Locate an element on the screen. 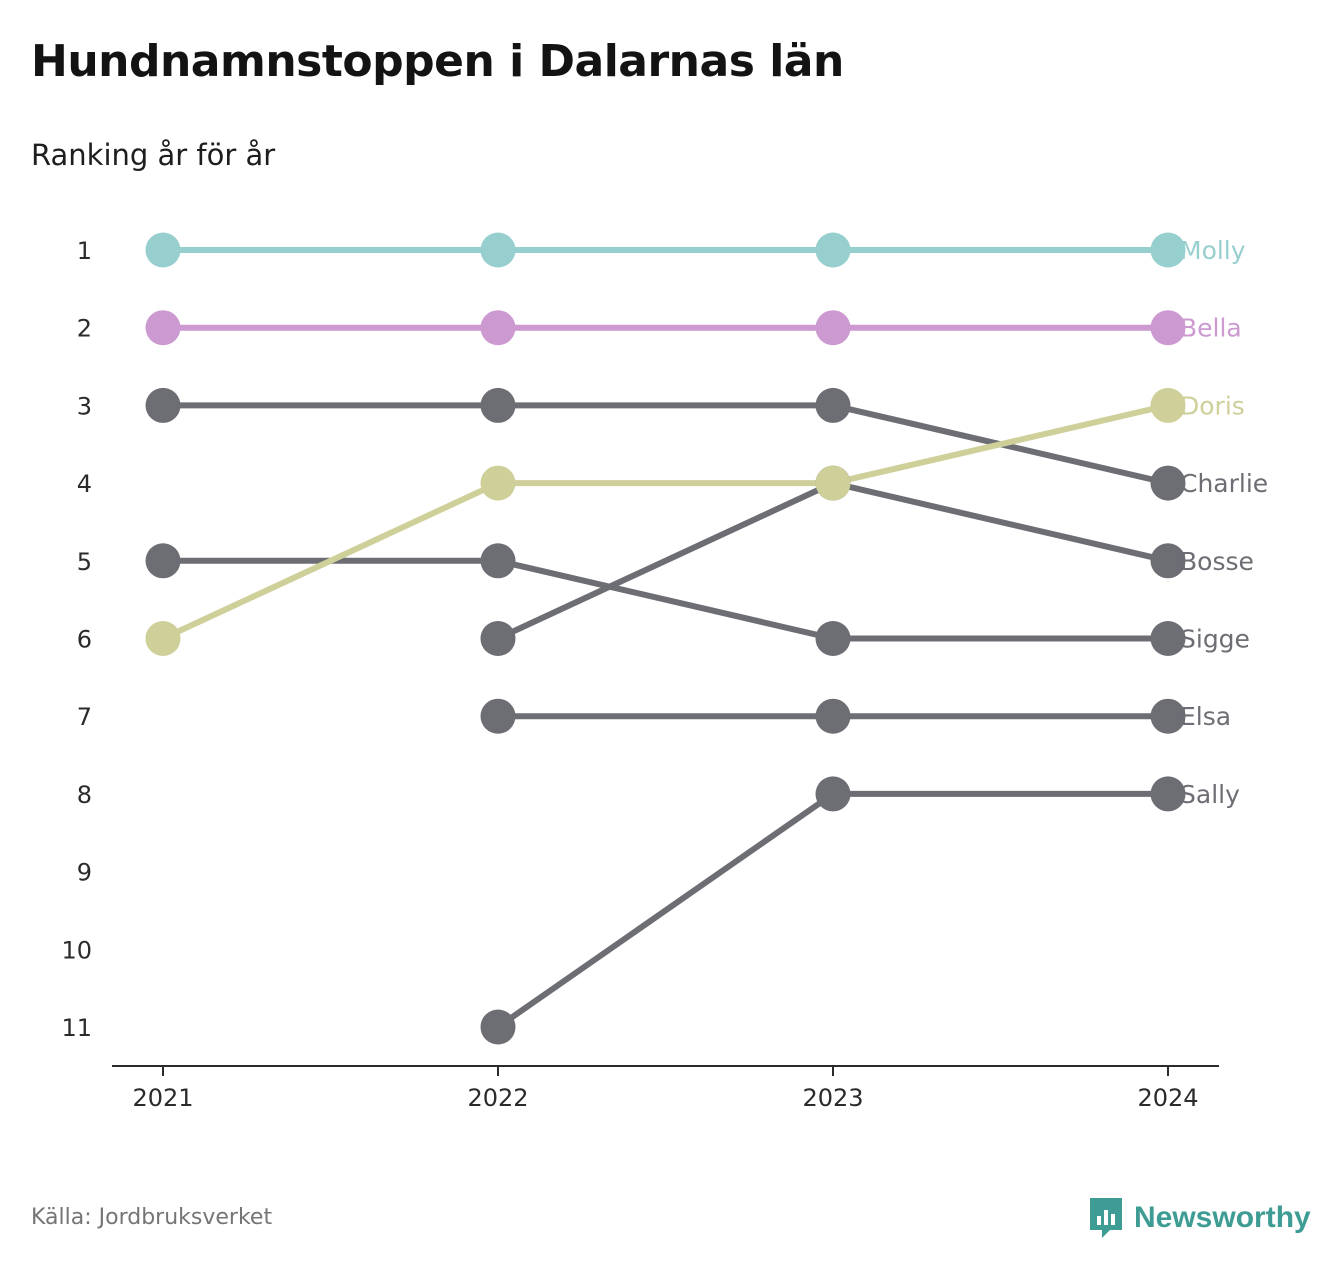 The image size is (1340, 1269). series-line-charlie is located at coordinates (666, 444).